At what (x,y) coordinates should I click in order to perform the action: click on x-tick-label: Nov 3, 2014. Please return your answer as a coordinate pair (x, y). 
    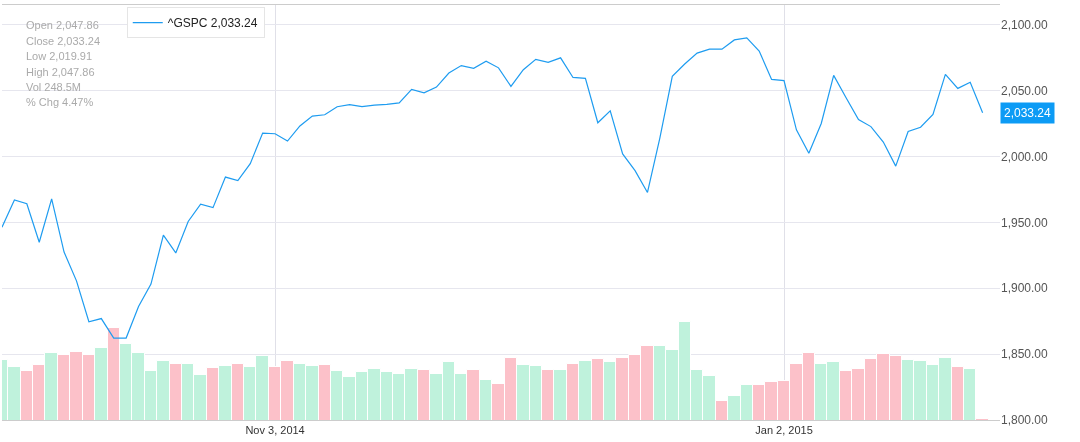
    Looking at the image, I should click on (275, 430).